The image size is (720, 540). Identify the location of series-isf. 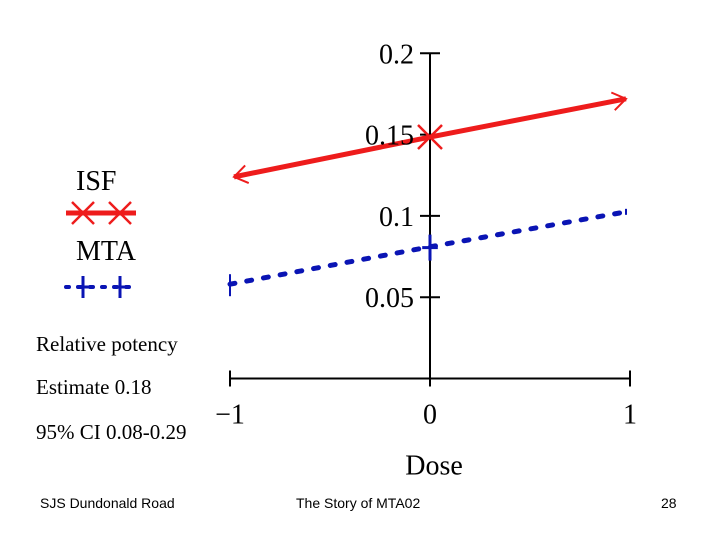
(430, 138).